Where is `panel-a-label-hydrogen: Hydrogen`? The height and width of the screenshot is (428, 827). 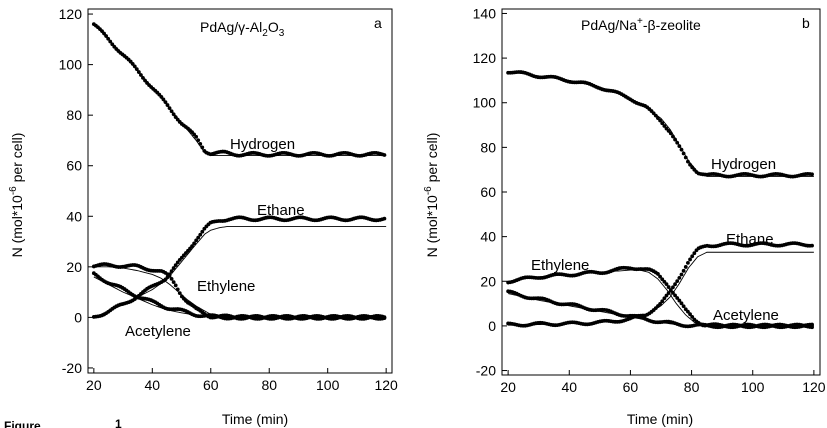 panel-a-label-hydrogen: Hydrogen is located at coordinates (262, 144).